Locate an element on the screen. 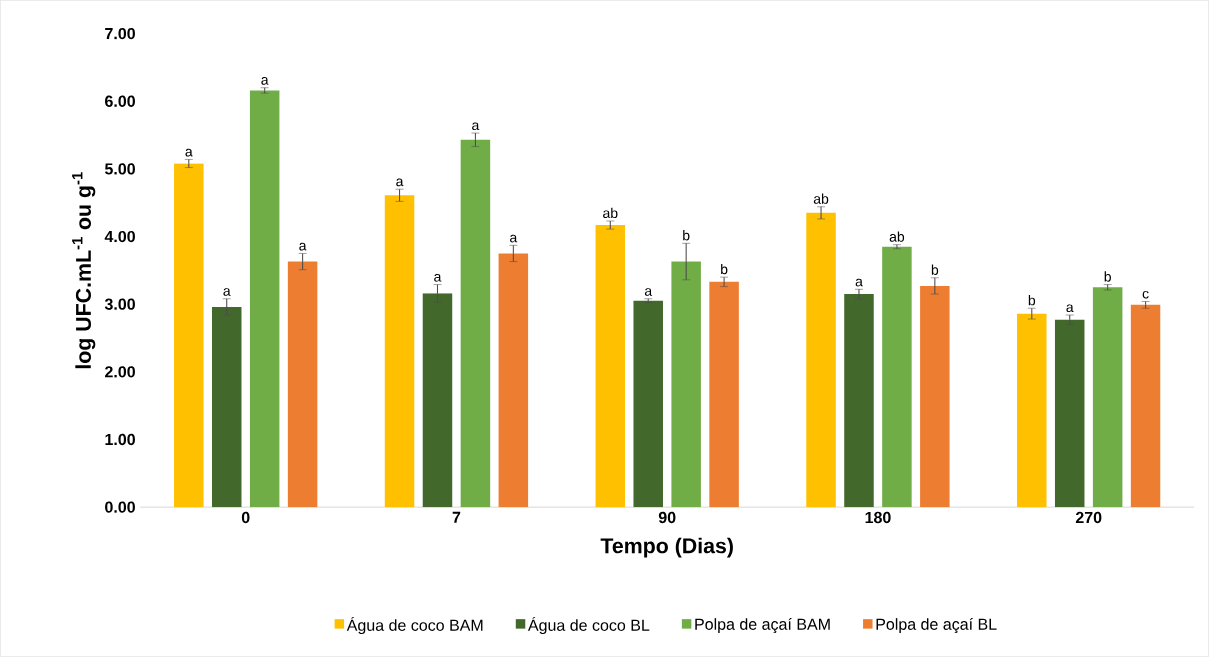 The image size is (1209, 657). y-tick-label: 4.00 is located at coordinates (119, 236).